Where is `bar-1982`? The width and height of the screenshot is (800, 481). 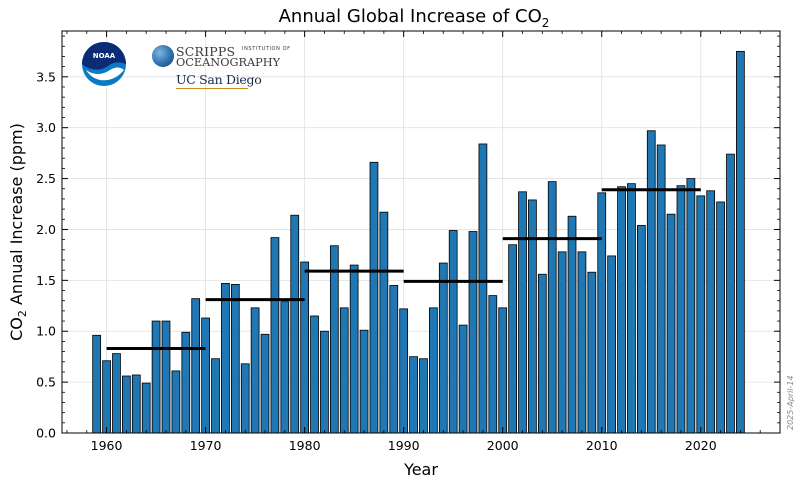
bar-1982 is located at coordinates (324, 382).